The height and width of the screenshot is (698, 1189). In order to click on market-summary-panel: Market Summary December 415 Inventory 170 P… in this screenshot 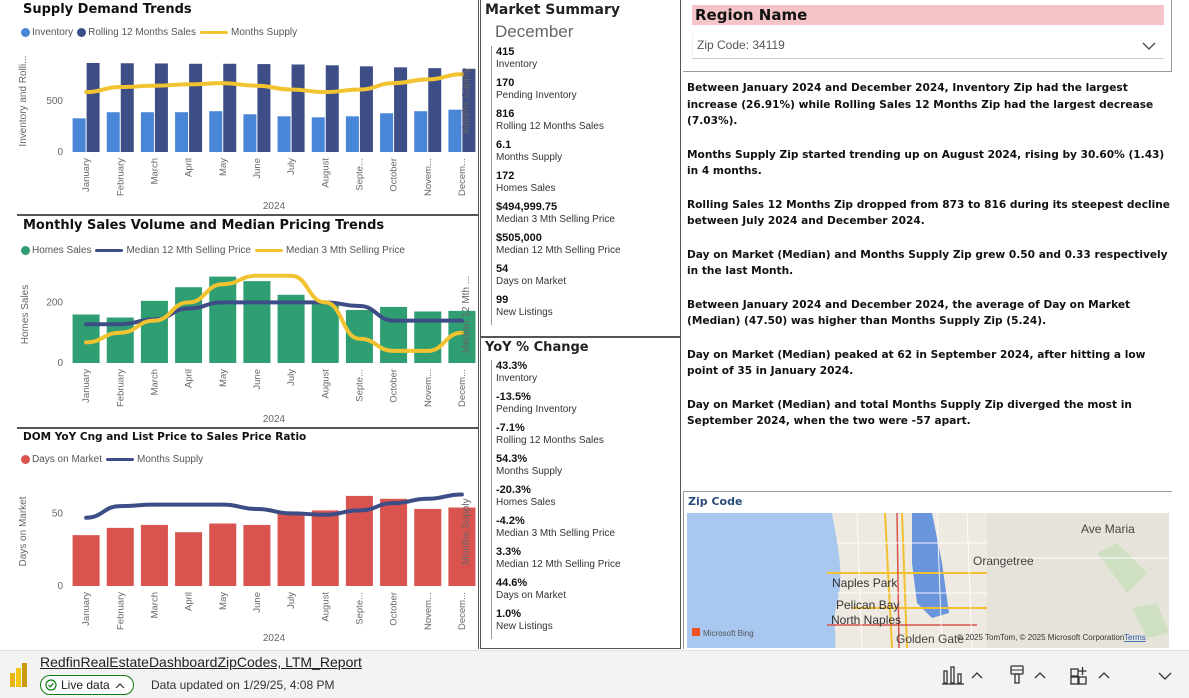, I will do `click(580, 168)`.